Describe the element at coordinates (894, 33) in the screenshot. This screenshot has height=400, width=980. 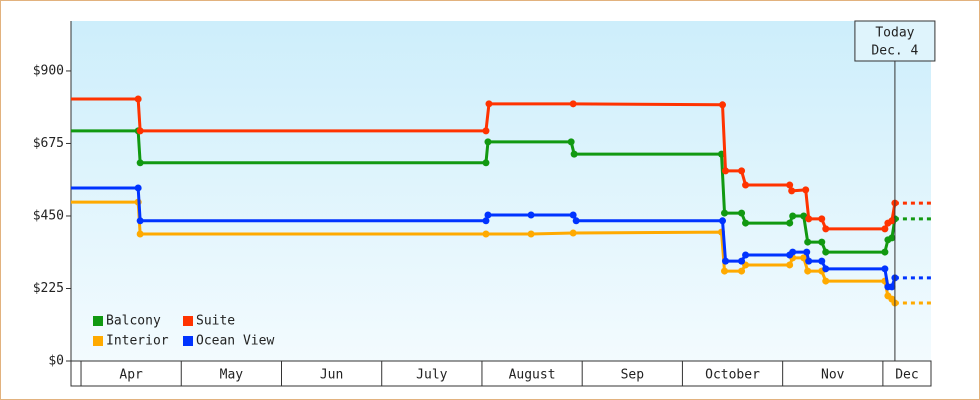
I see `today-label: Today` at that location.